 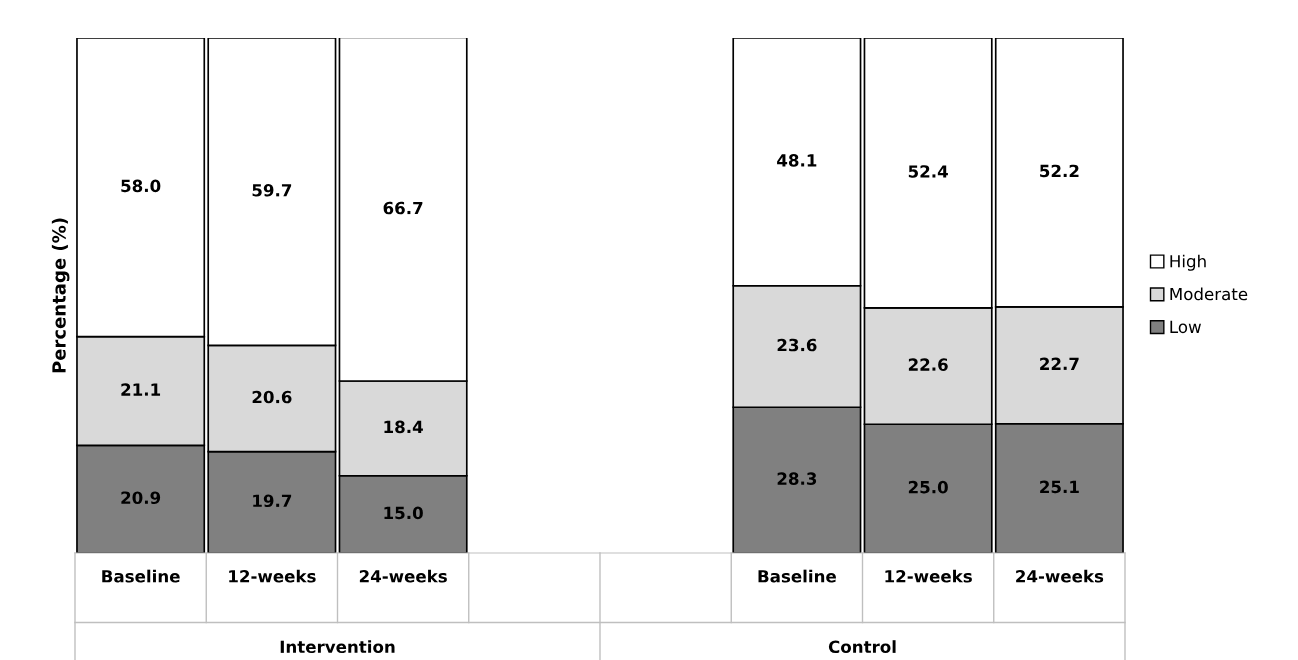 I want to click on data-label: 66.7, so click(x=403, y=208).